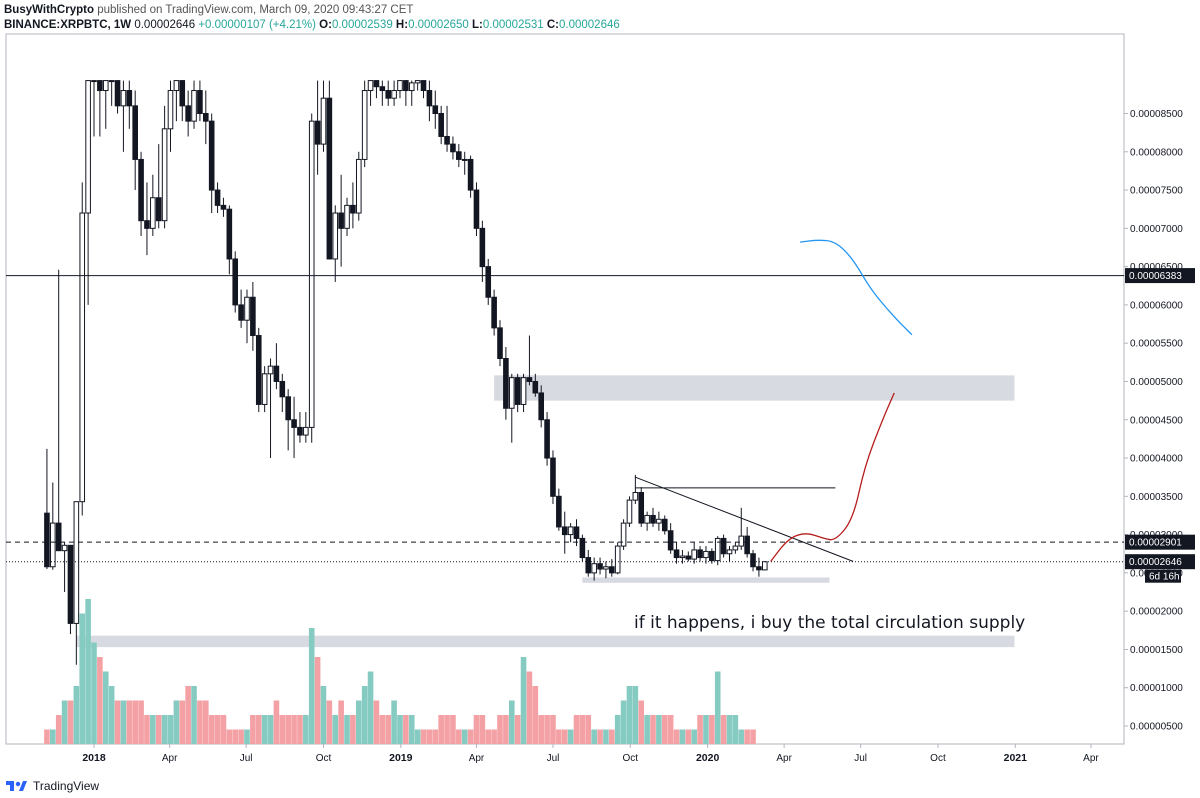  What do you see at coordinates (49, 10) in the screenshot?
I see `author-name: BusyWithCrypto` at bounding box center [49, 10].